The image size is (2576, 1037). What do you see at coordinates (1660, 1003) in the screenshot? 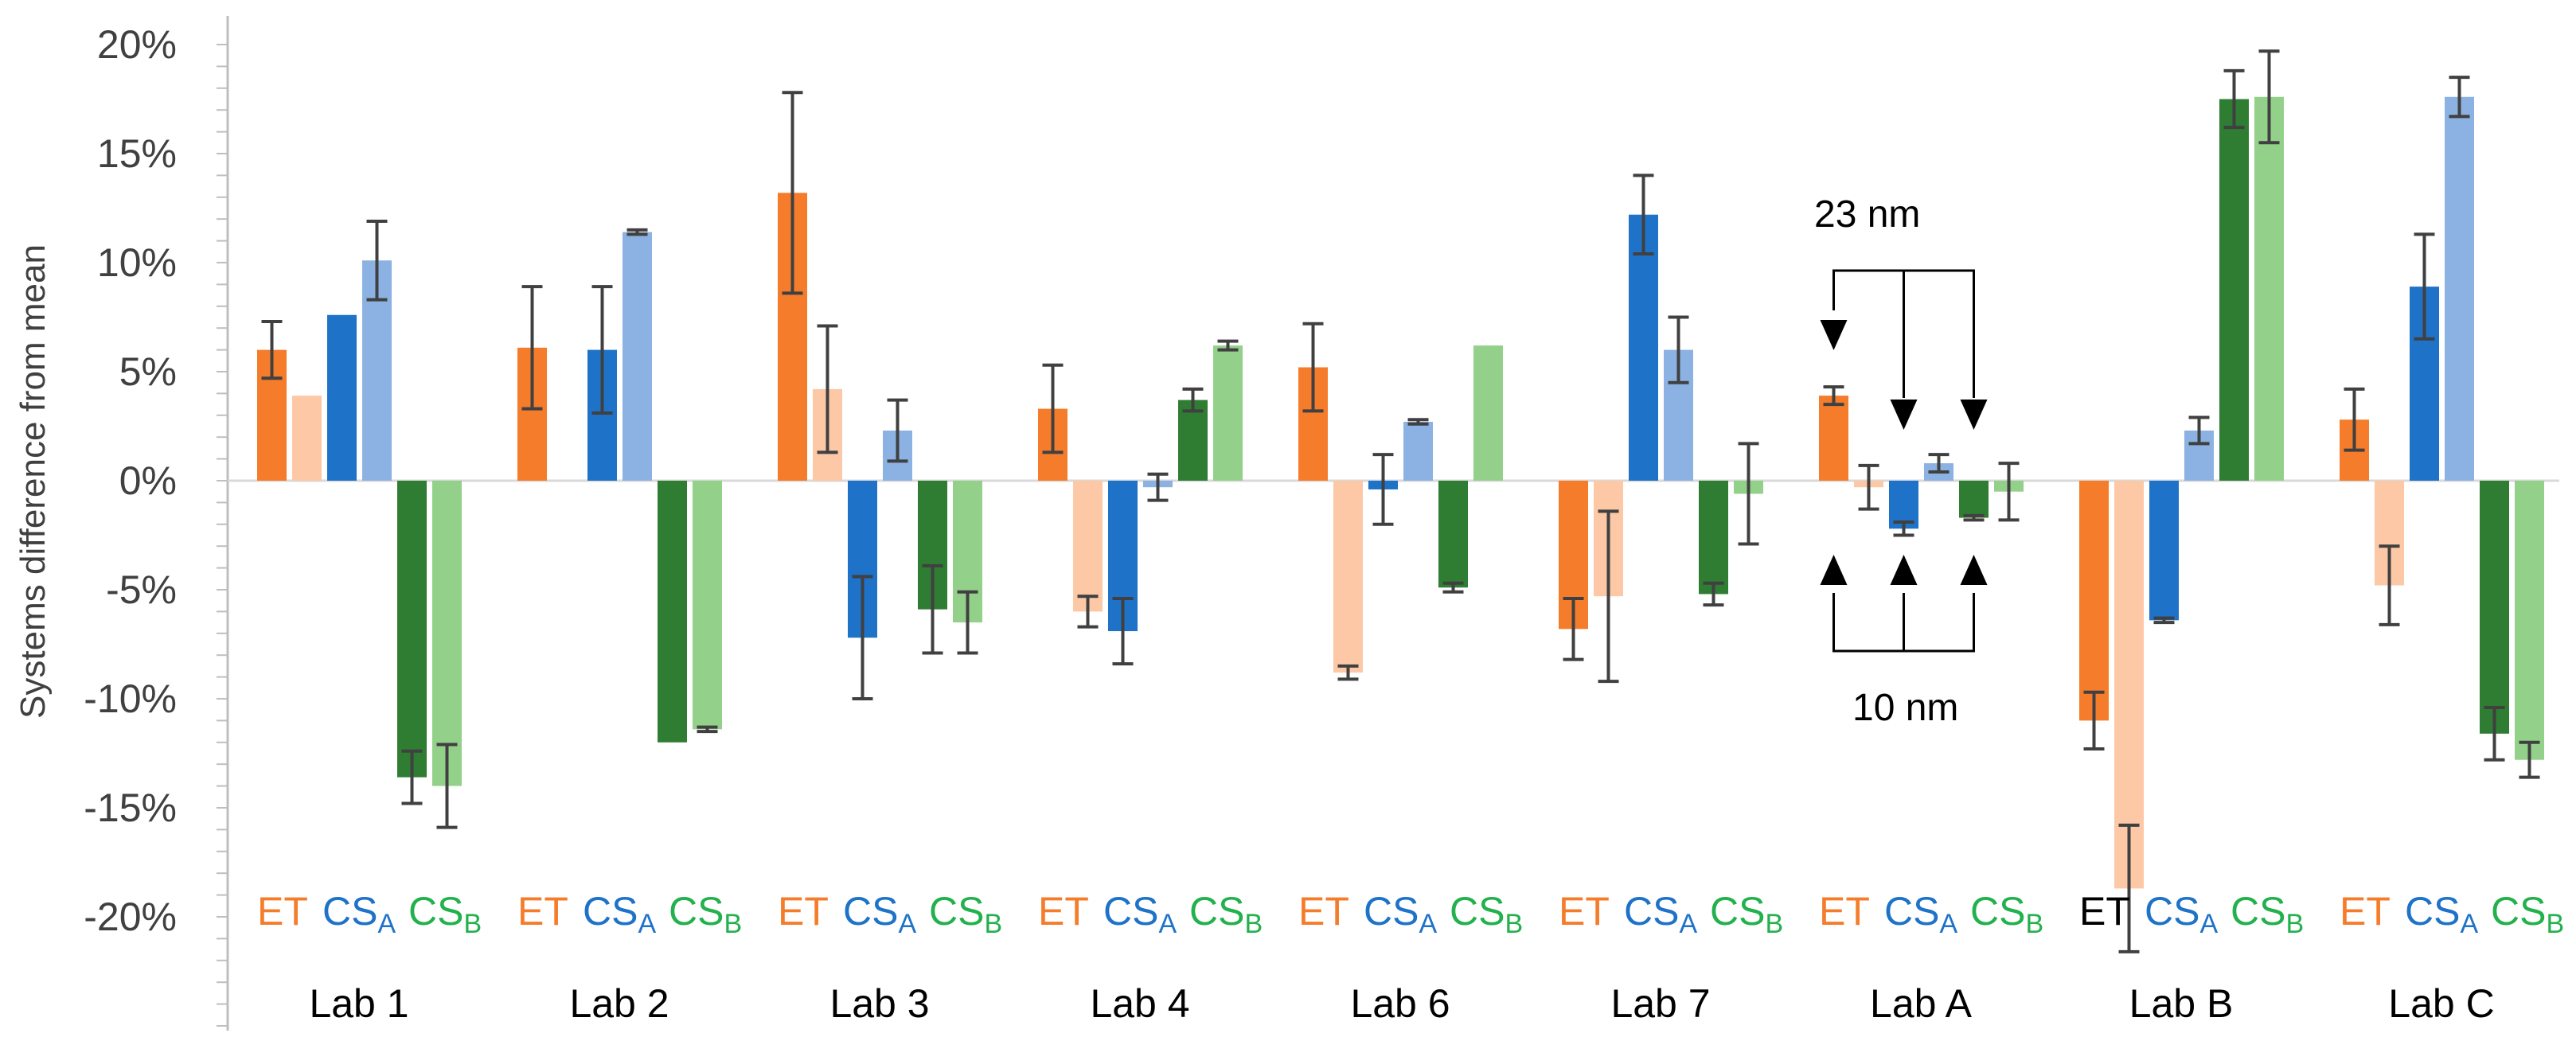
I see `category-label: Lab 7` at bounding box center [1660, 1003].